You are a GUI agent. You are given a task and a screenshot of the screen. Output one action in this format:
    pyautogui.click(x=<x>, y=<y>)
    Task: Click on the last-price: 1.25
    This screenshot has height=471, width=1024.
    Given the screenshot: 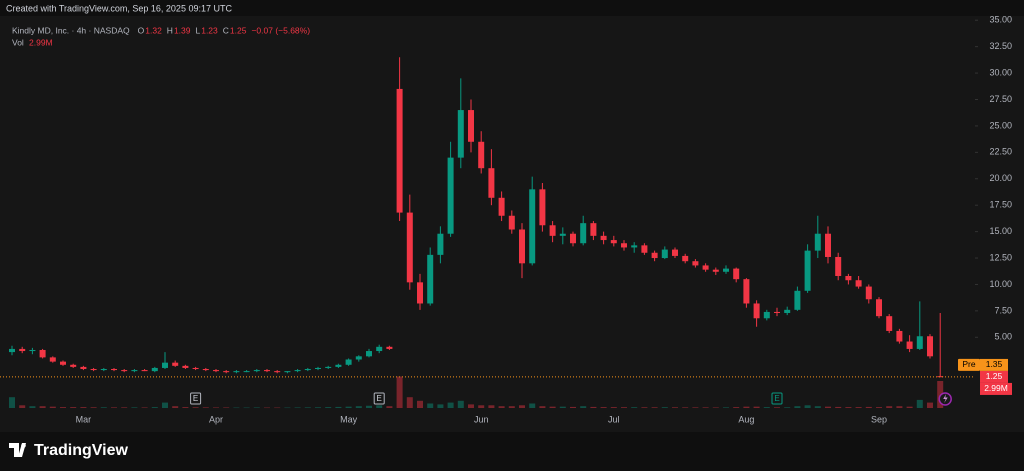 What is the action you would take?
    pyautogui.click(x=994, y=376)
    